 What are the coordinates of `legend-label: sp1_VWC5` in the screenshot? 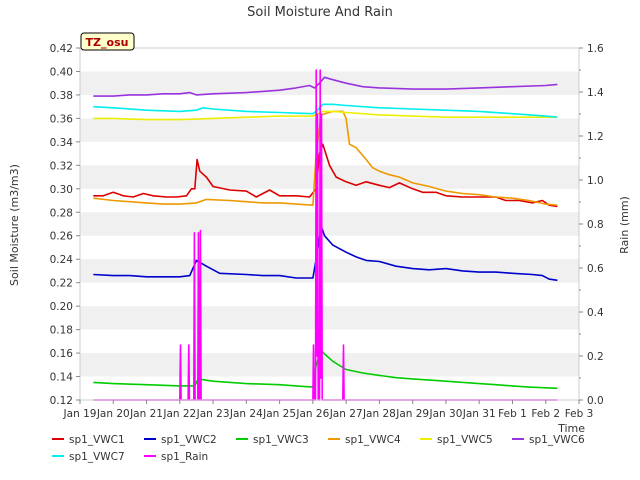 It's located at (465, 440).